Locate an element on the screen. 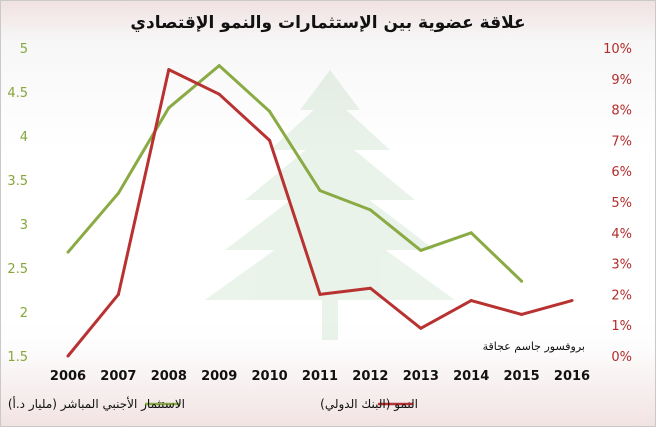 This screenshot has width=656, height=427. x-tick-label: 2007 is located at coordinates (118, 376).